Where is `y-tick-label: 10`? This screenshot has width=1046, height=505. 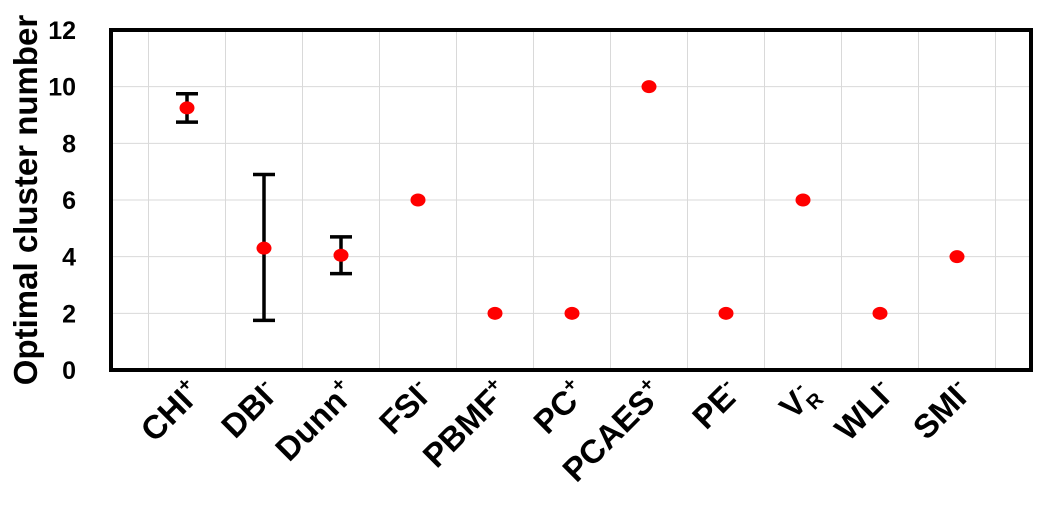
y-tick-label: 10 is located at coordinates (62, 88).